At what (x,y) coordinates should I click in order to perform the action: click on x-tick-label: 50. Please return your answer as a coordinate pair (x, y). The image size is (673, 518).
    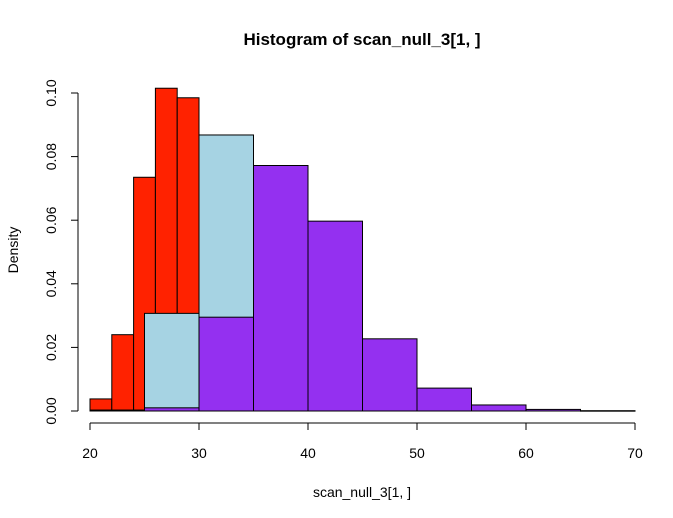
    Looking at the image, I should click on (417, 453).